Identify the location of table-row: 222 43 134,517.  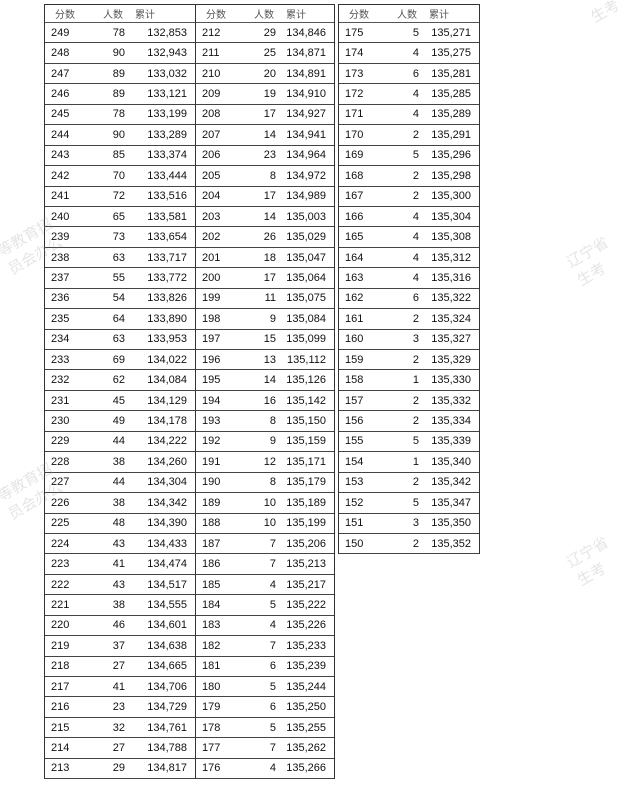
(120, 585).